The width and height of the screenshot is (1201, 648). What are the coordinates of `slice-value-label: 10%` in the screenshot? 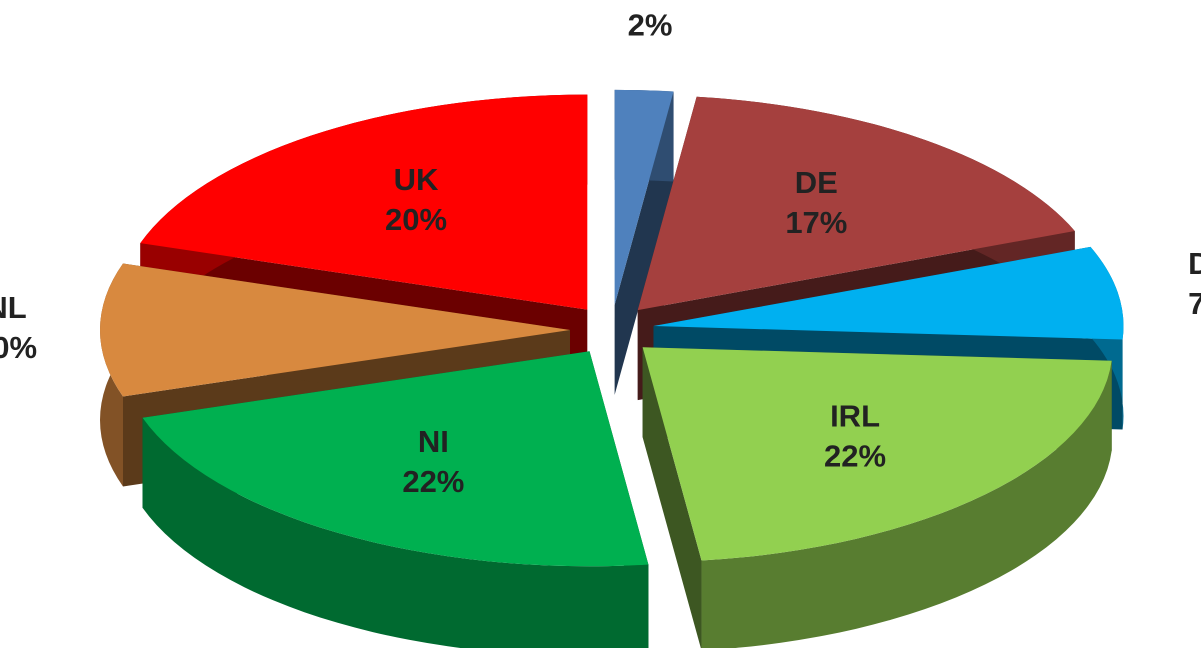 It's located at (18, 347).